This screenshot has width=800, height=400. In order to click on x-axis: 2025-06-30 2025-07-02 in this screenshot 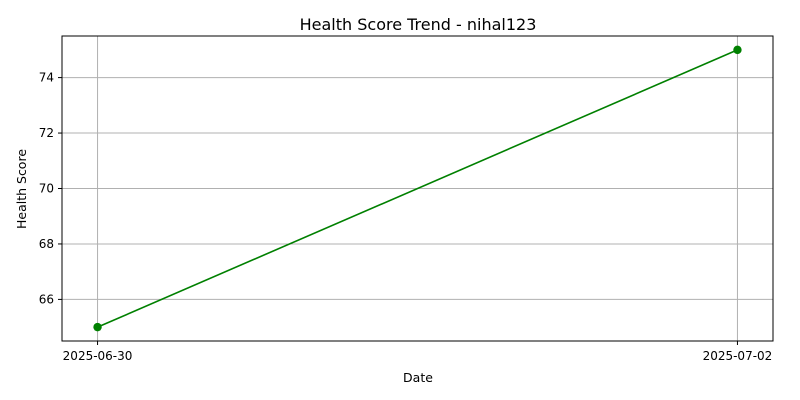, I will do `click(418, 352)`.